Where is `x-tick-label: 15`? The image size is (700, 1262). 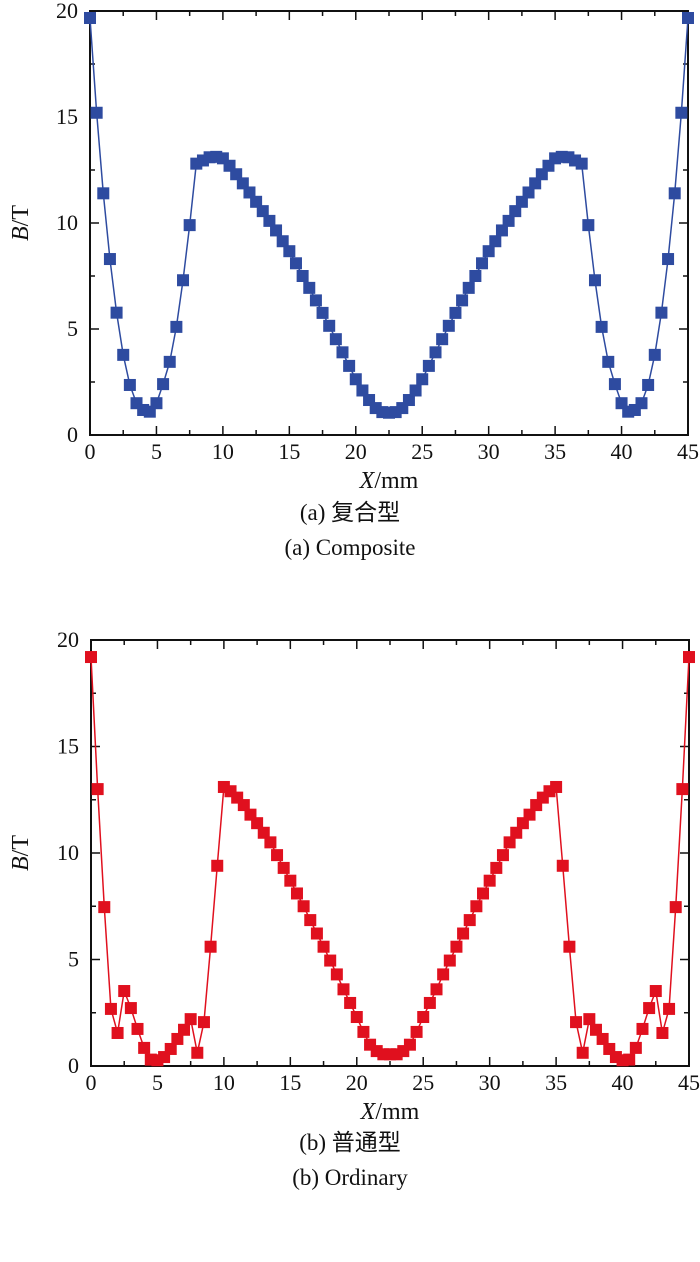
x-tick-label: 15 is located at coordinates (290, 1082).